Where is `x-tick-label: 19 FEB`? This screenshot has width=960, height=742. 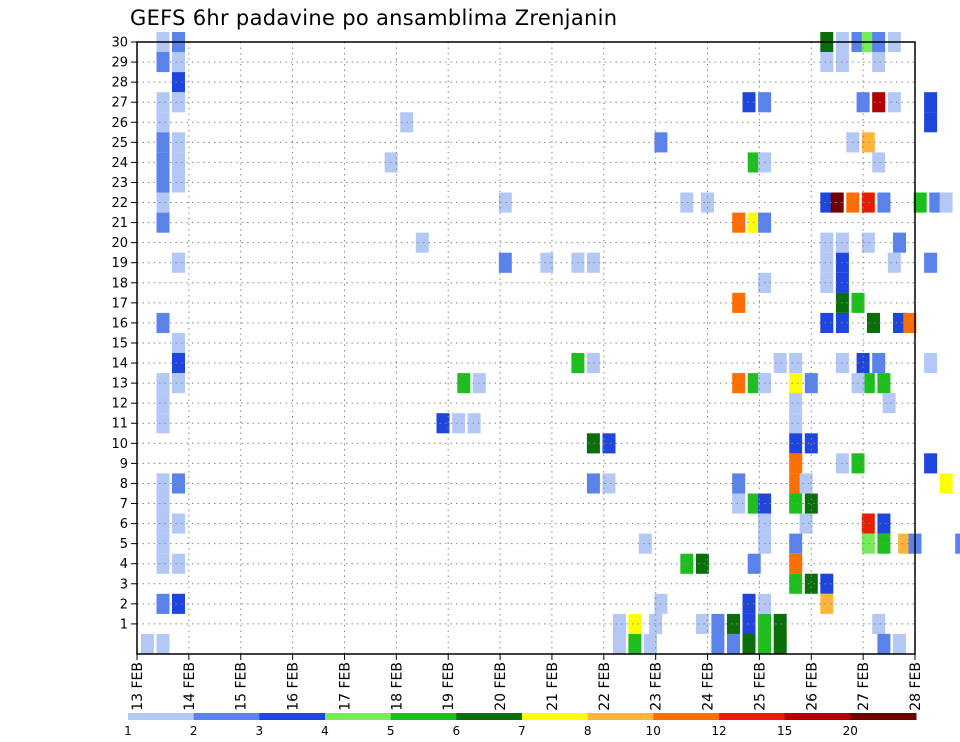
x-tick-label: 19 FEB is located at coordinates (449, 686).